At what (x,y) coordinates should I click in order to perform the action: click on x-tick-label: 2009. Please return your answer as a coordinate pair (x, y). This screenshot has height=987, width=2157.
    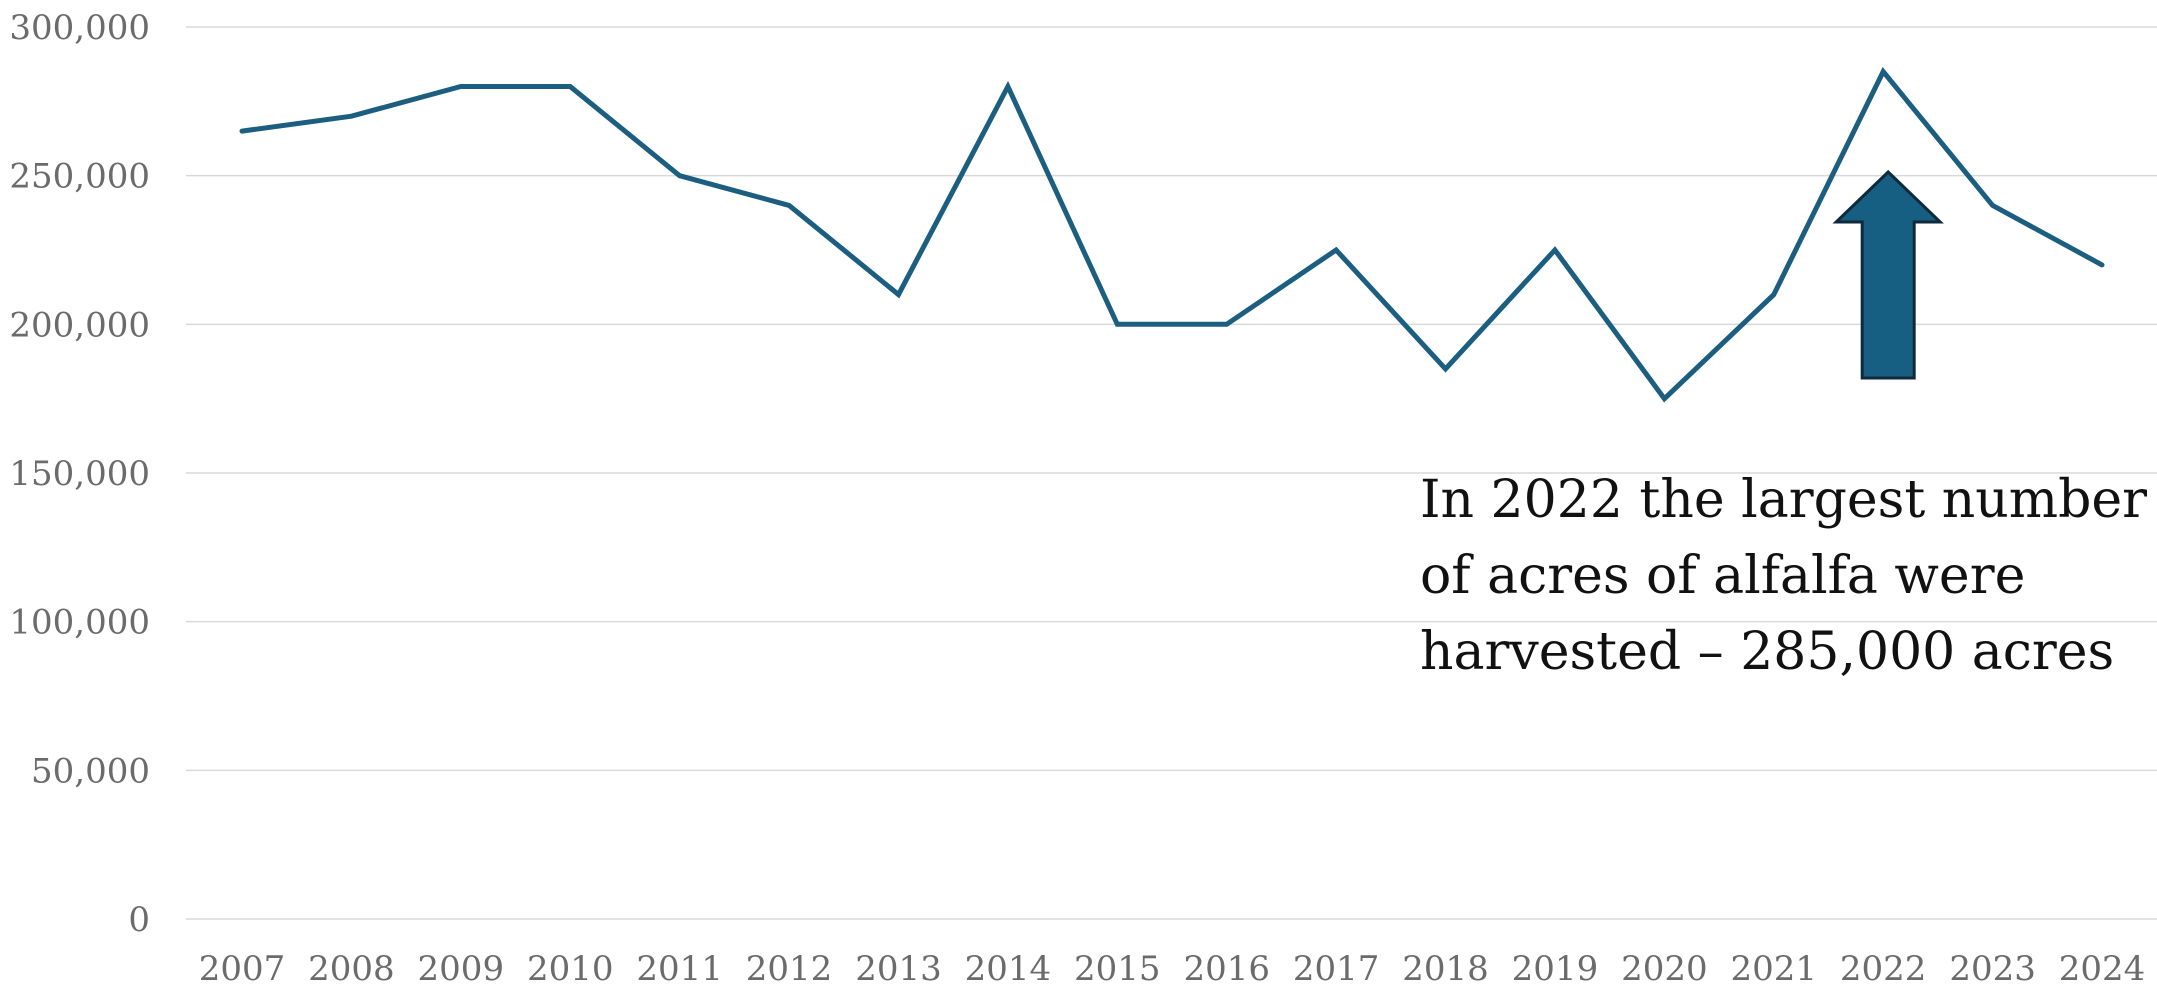
    Looking at the image, I should click on (461, 968).